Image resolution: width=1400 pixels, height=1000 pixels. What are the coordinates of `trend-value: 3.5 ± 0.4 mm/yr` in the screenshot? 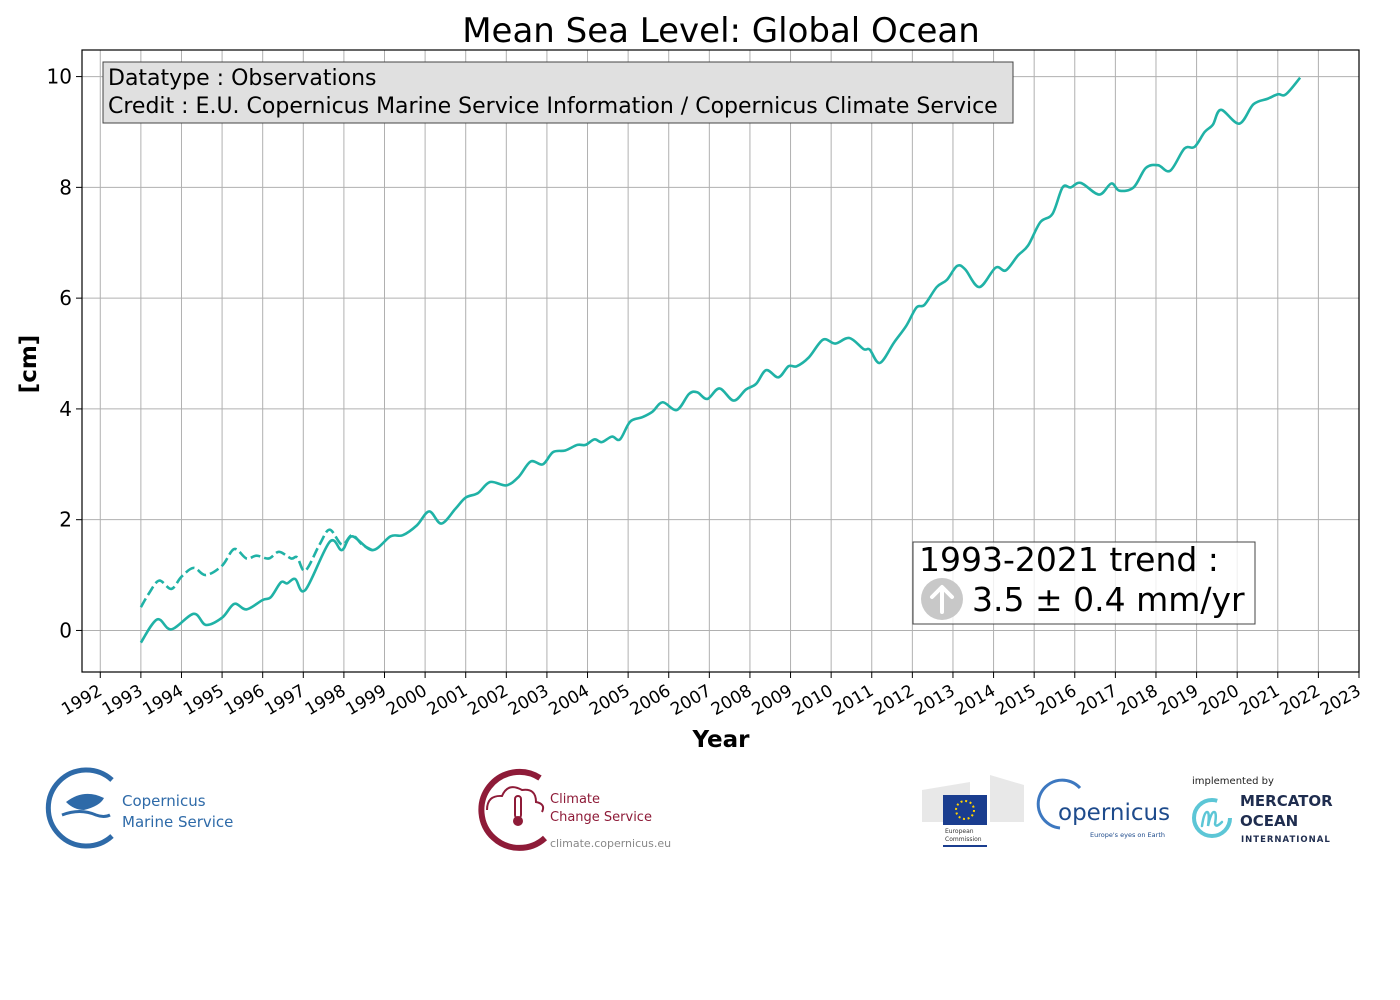 It's located at (1108, 599).